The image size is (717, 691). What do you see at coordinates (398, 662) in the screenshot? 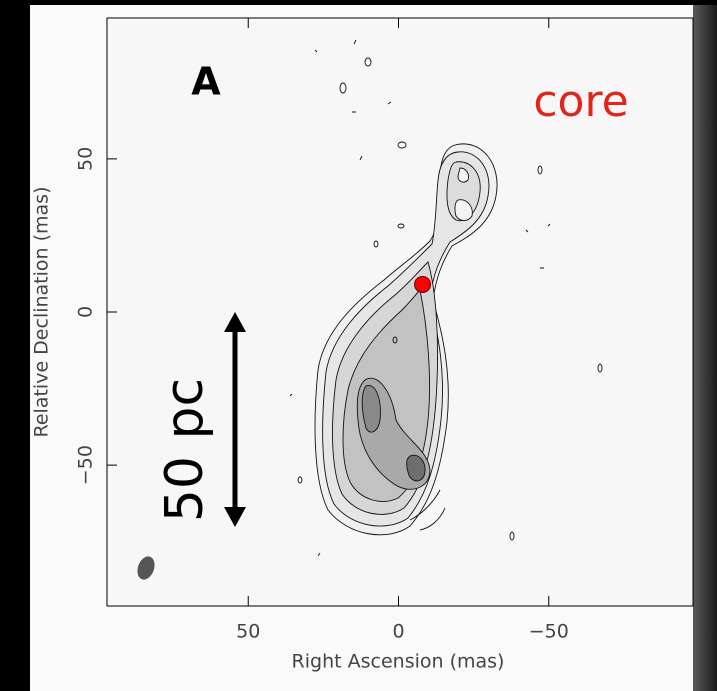
I see `x-axis-label: Right Ascension (mas)` at bounding box center [398, 662].